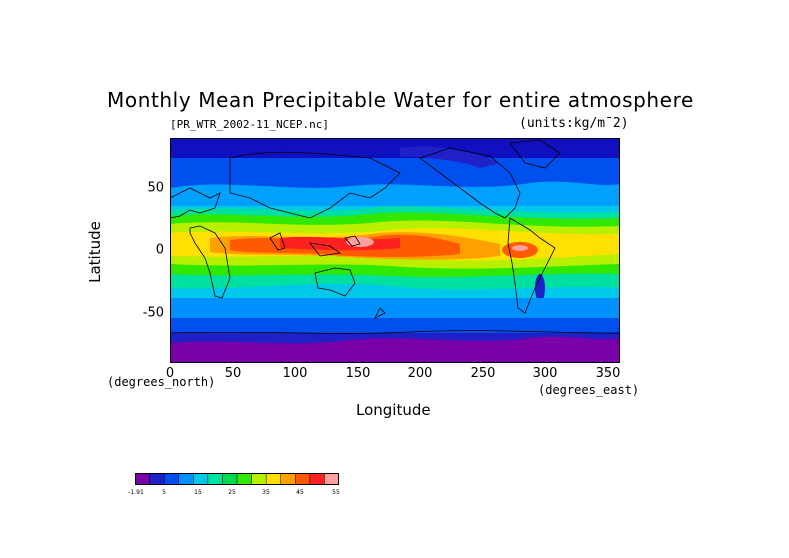 Image resolution: width=789 pixels, height=558 pixels. Describe the element at coordinates (545, 373) in the screenshot. I see `x-tick-label: 300` at that location.